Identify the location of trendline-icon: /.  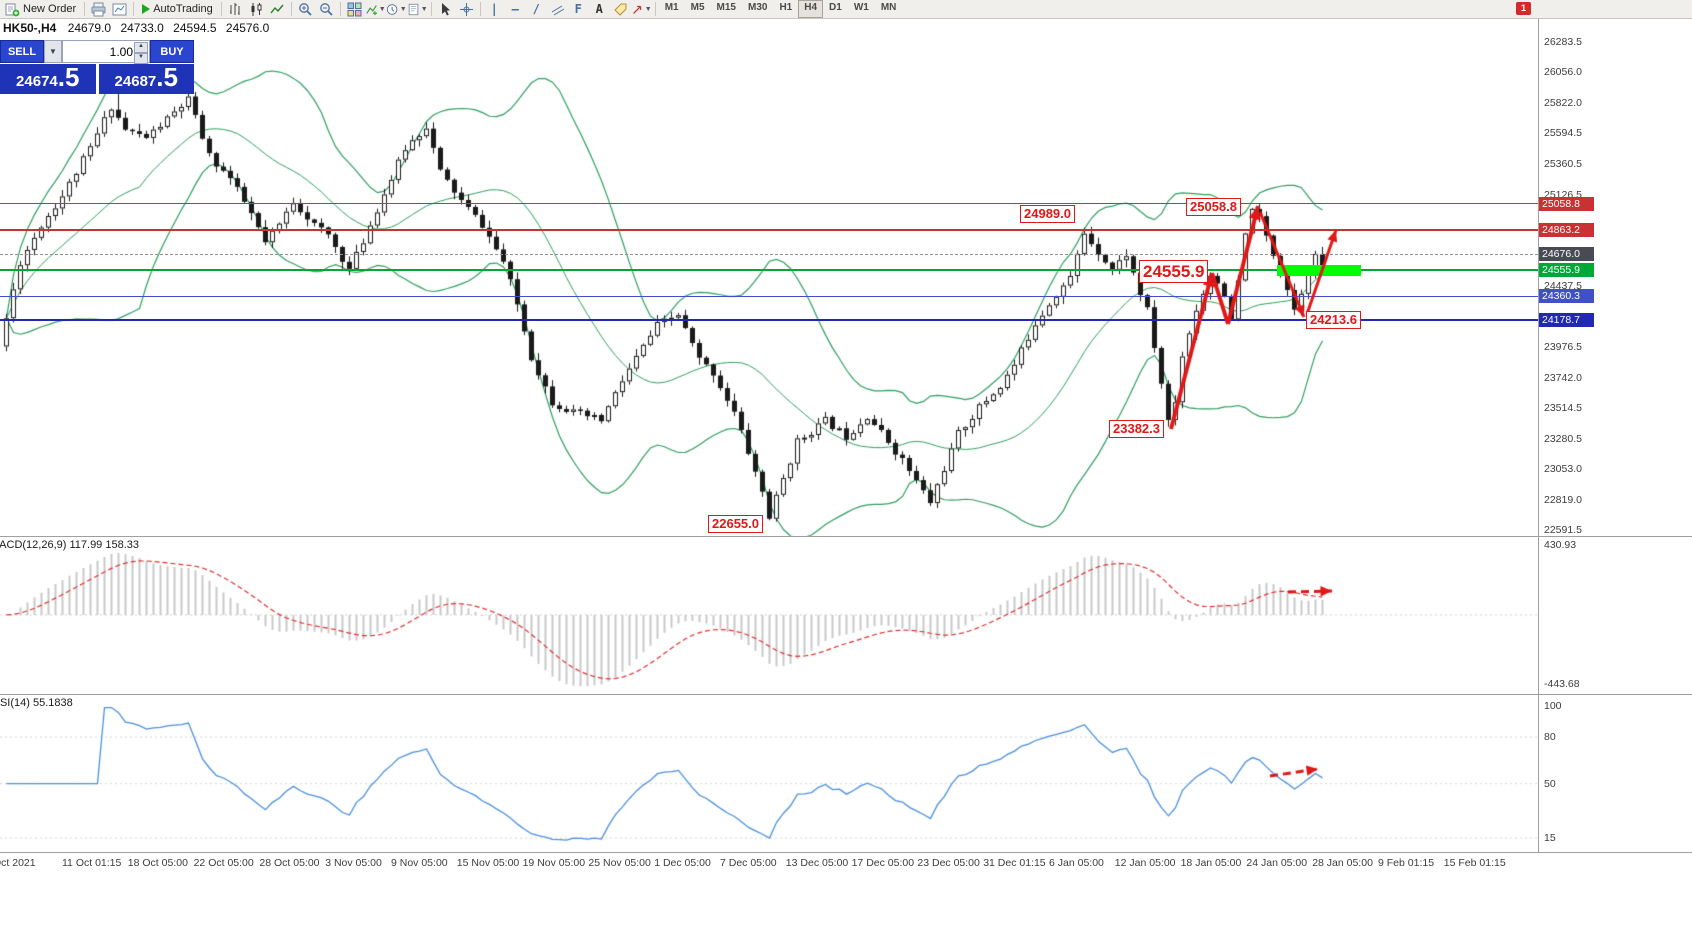
(536, 9).